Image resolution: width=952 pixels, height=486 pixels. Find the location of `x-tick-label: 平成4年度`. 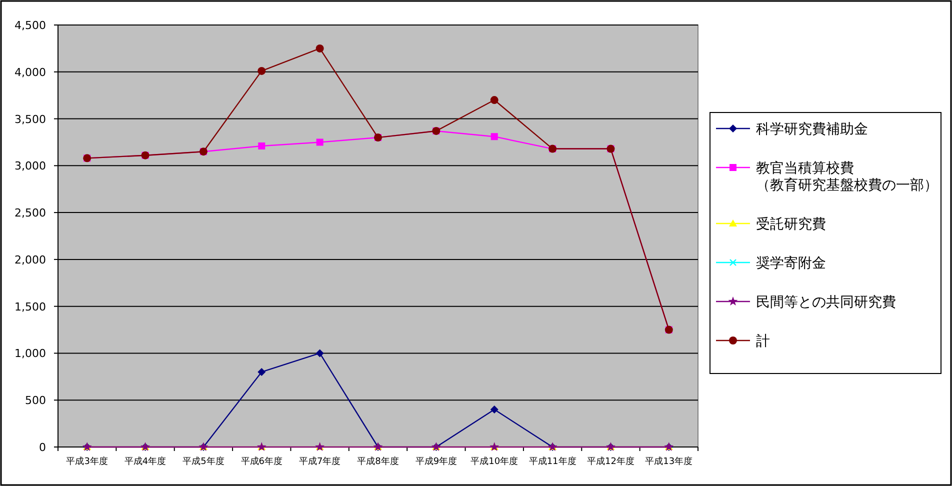

x-tick-label: 平成4年度 is located at coordinates (145, 461).